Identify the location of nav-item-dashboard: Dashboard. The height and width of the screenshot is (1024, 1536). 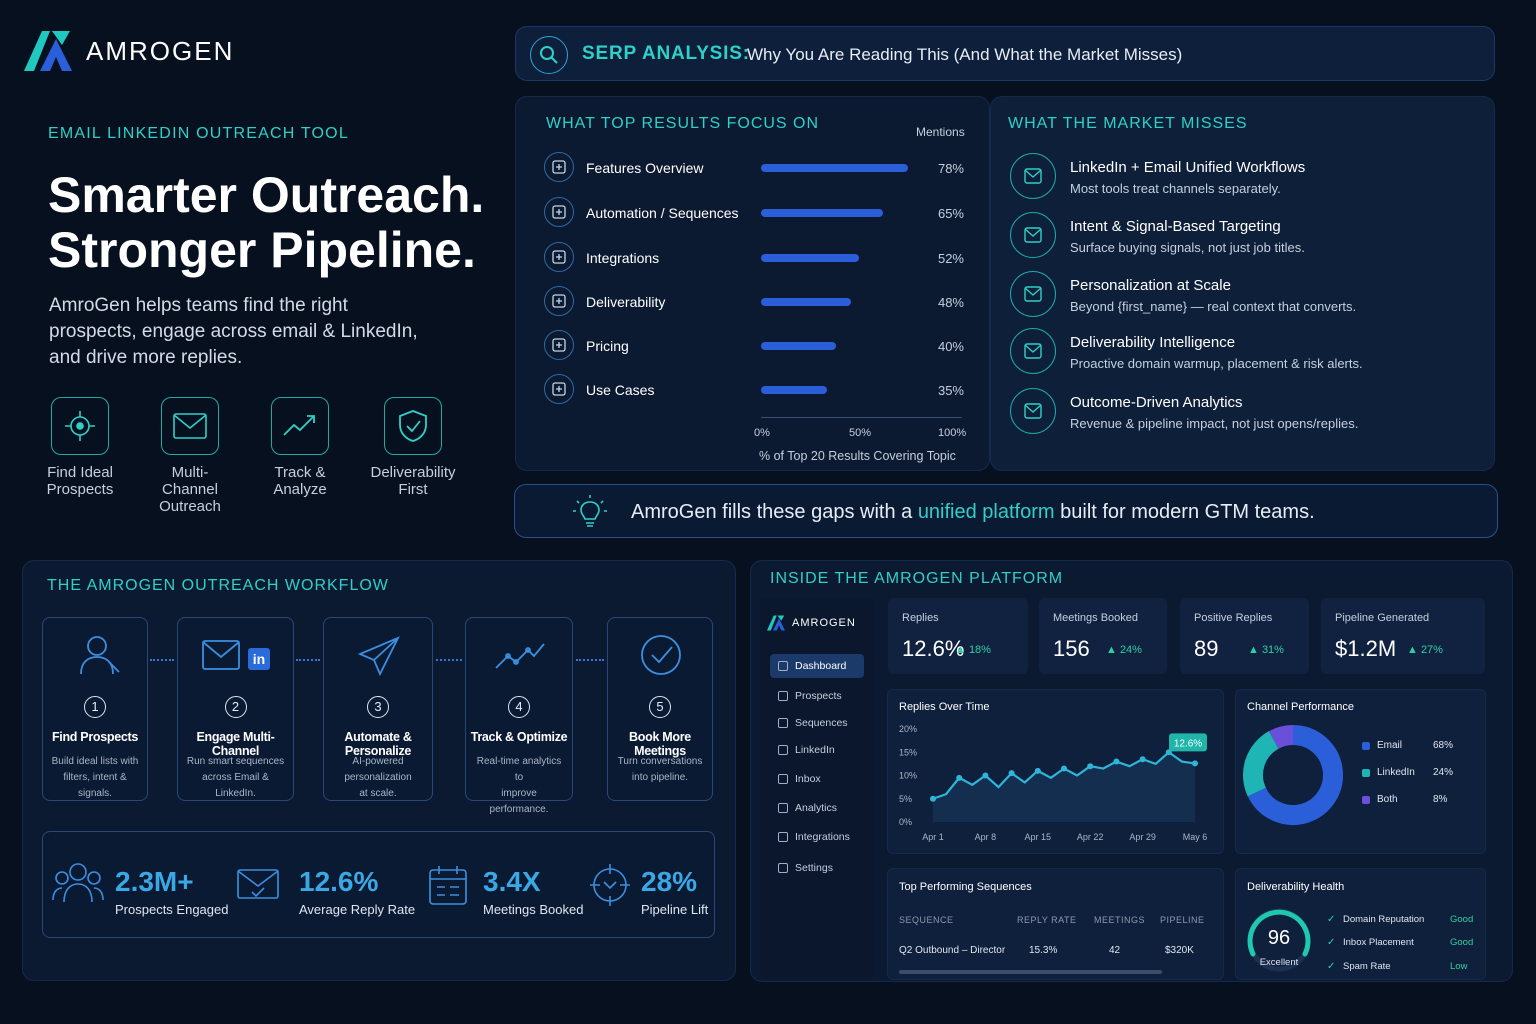
(817, 666).